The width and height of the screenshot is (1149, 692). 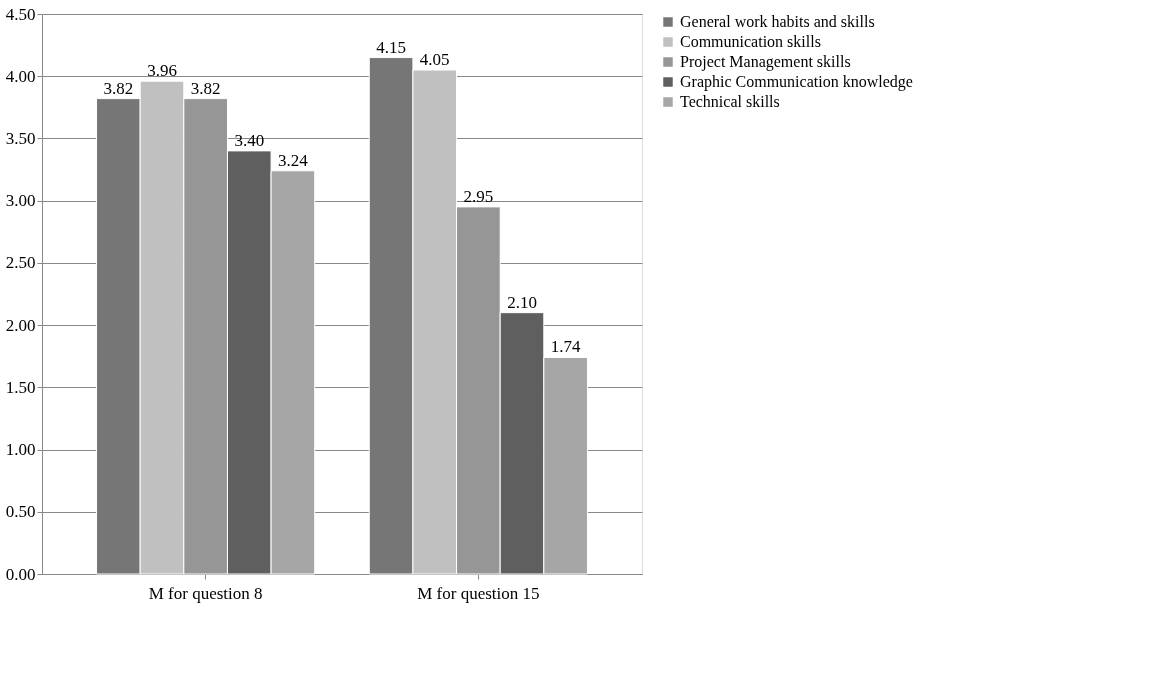 I want to click on x-tick-label: M for question 15, so click(x=478, y=593).